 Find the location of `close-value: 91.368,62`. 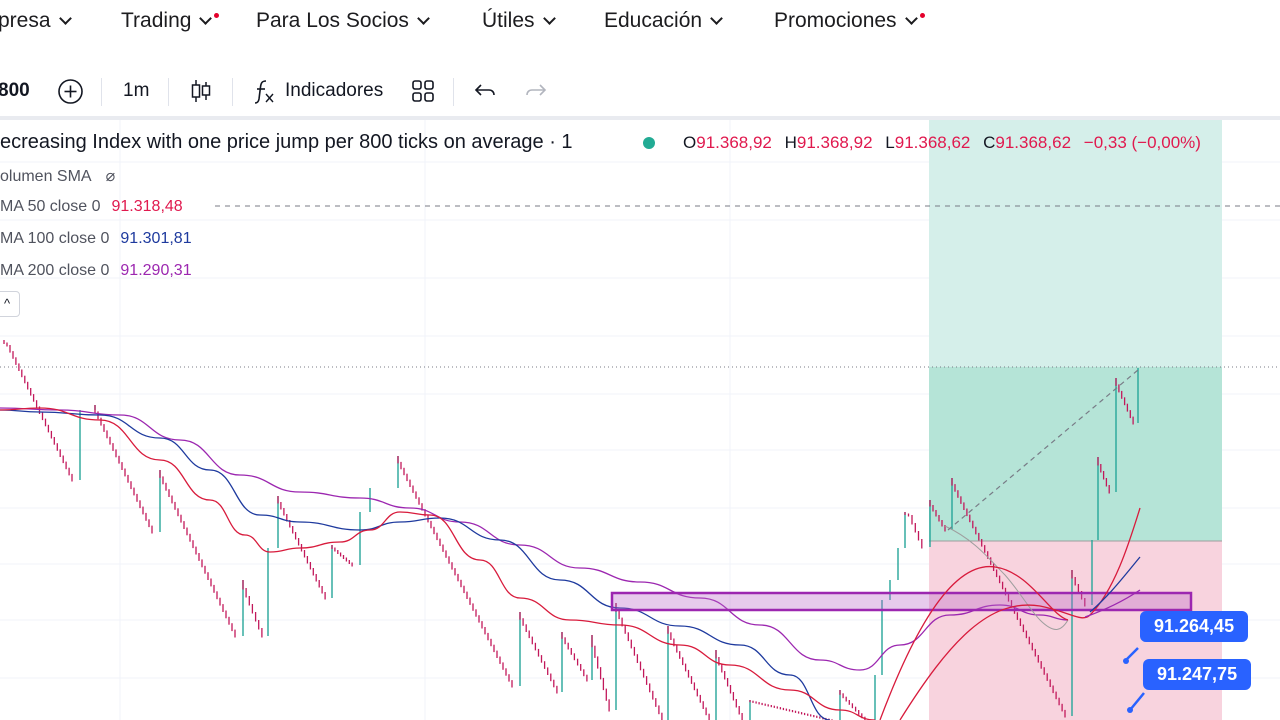

close-value: 91.368,62 is located at coordinates (1033, 142).